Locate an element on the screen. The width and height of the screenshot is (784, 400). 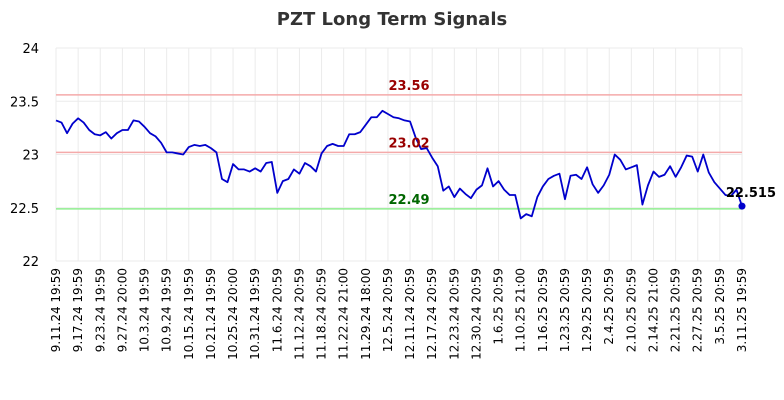
x-tick-label: 11.12.24 20:59 is located at coordinates (299, 314).